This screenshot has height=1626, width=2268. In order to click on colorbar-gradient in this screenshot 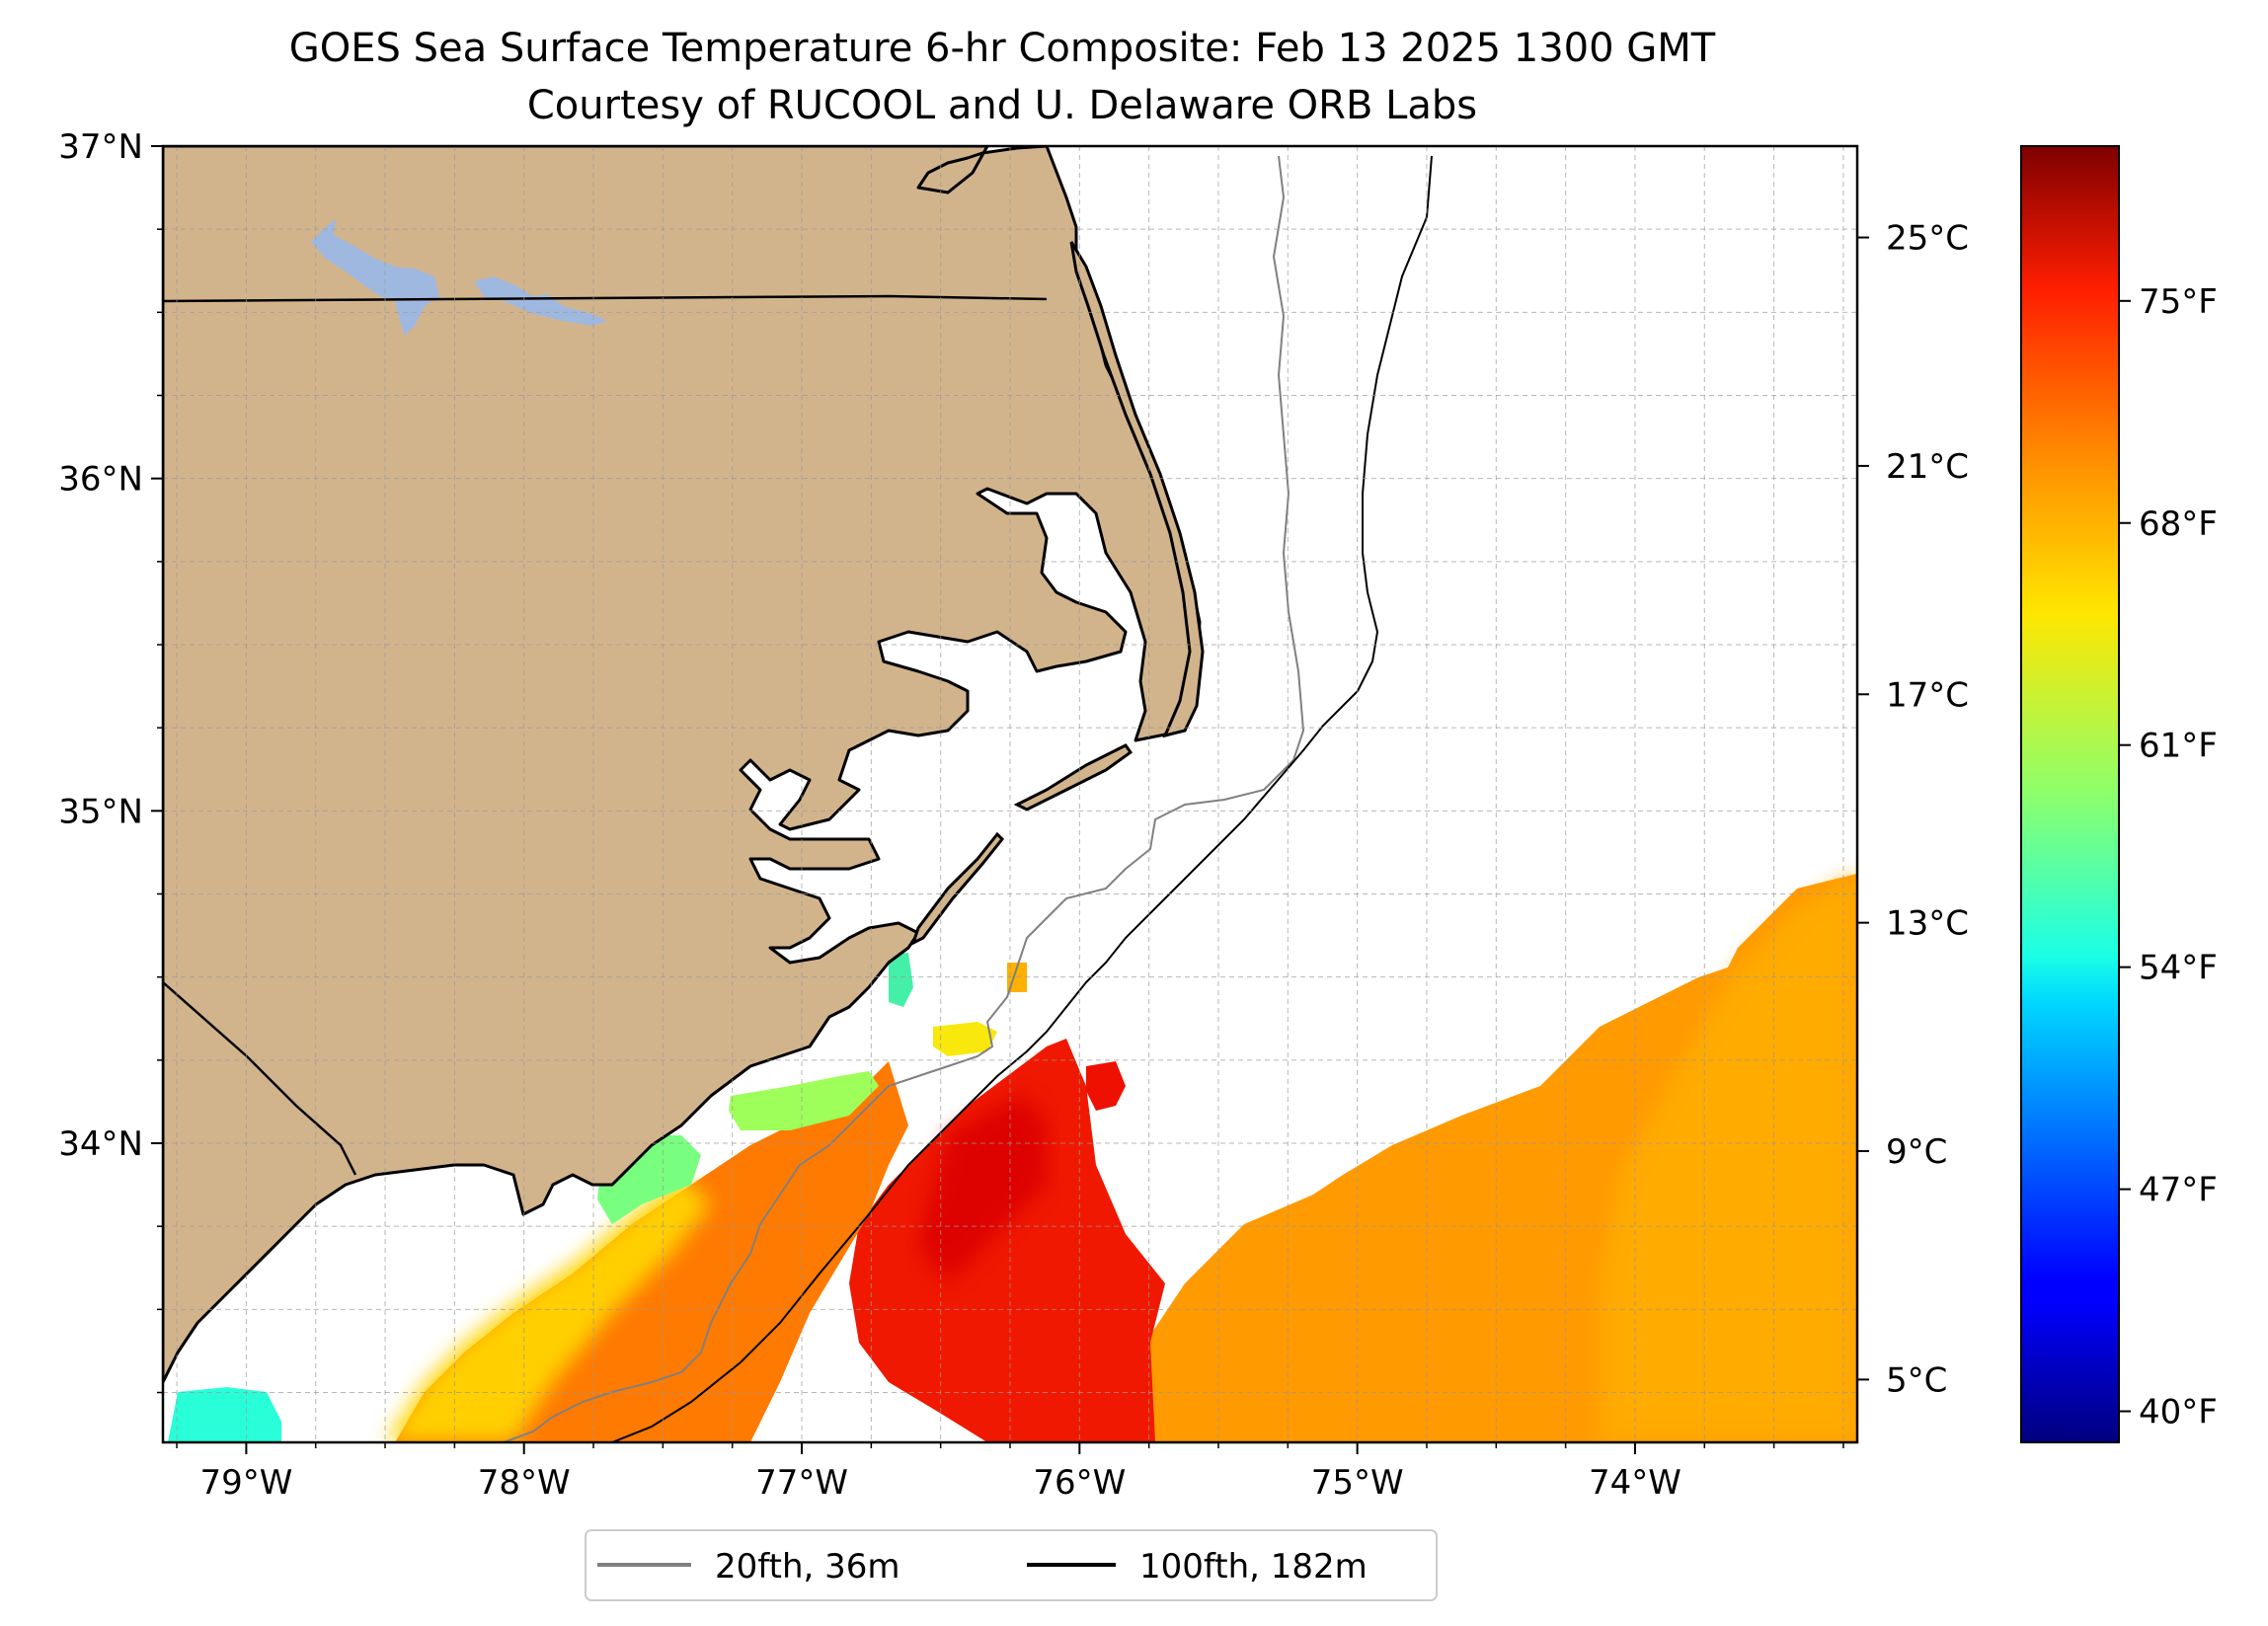, I will do `click(2070, 794)`.